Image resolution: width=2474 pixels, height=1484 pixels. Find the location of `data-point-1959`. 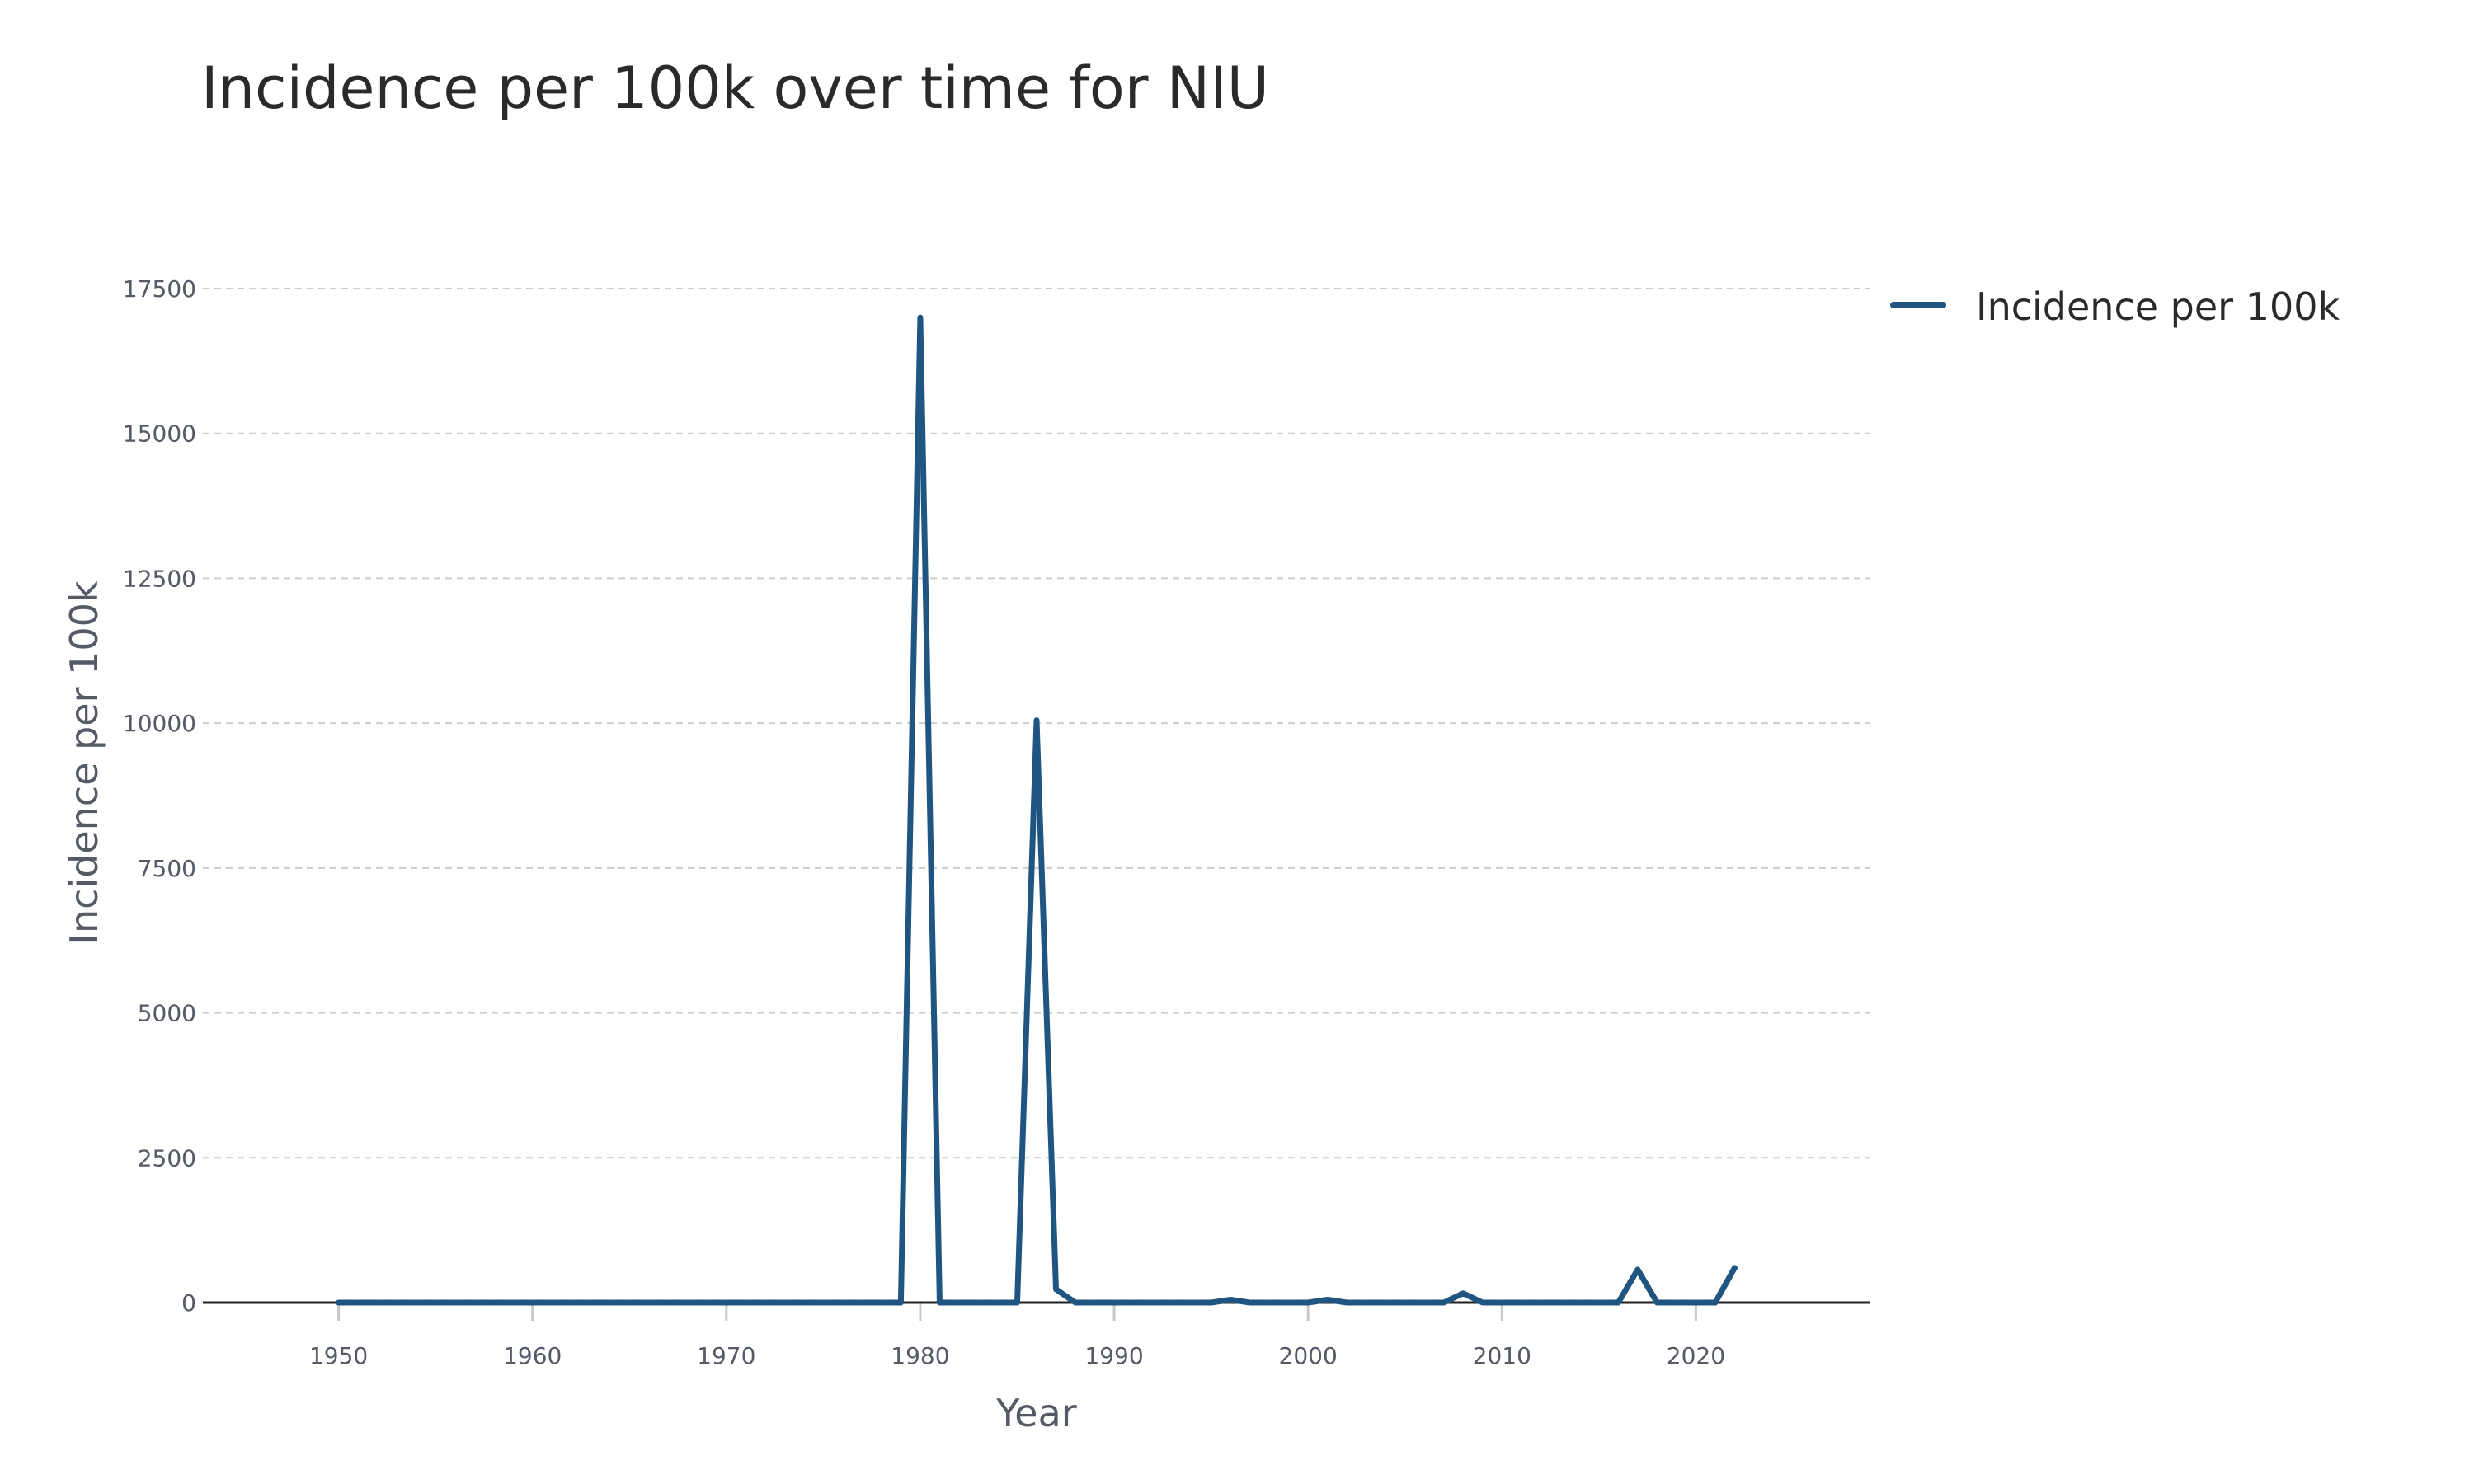

data-point-1959 is located at coordinates (513, 1302).